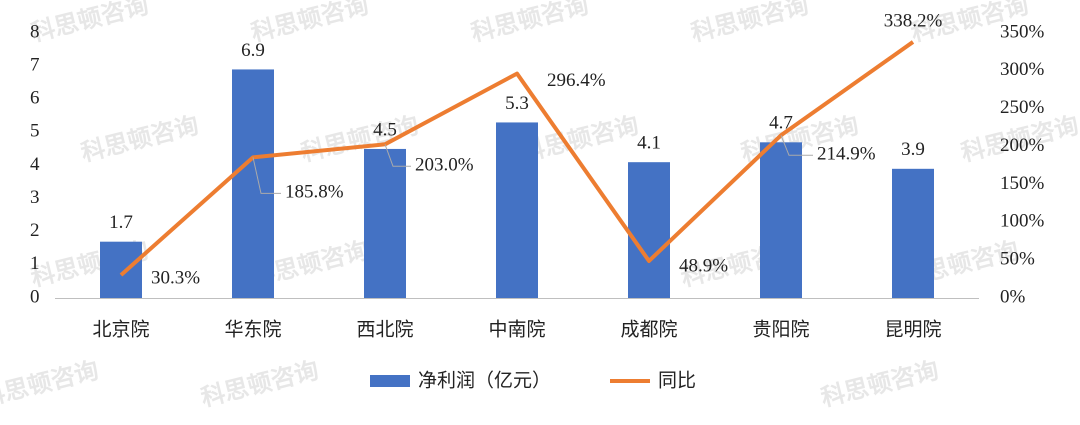 This screenshot has height=425, width=1080. Describe the element at coordinates (781, 123) in the screenshot. I see `data-label: 4.7` at that location.